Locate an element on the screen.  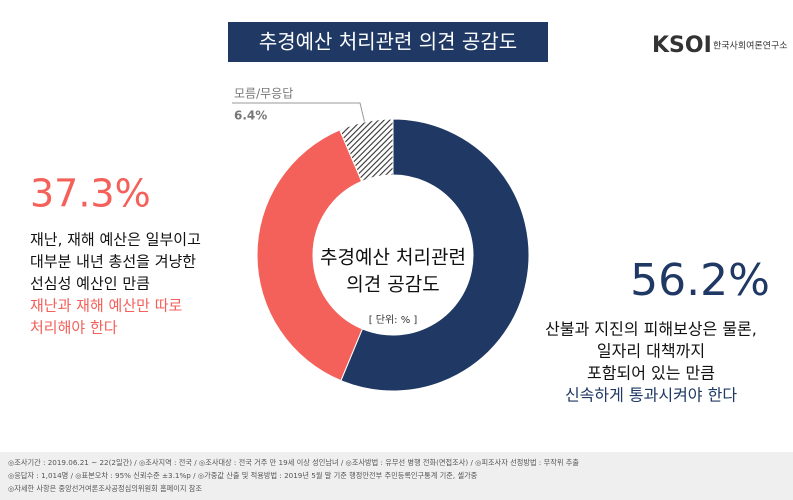
center-title: 추경예산 처리관련 is located at coordinates (393, 258).